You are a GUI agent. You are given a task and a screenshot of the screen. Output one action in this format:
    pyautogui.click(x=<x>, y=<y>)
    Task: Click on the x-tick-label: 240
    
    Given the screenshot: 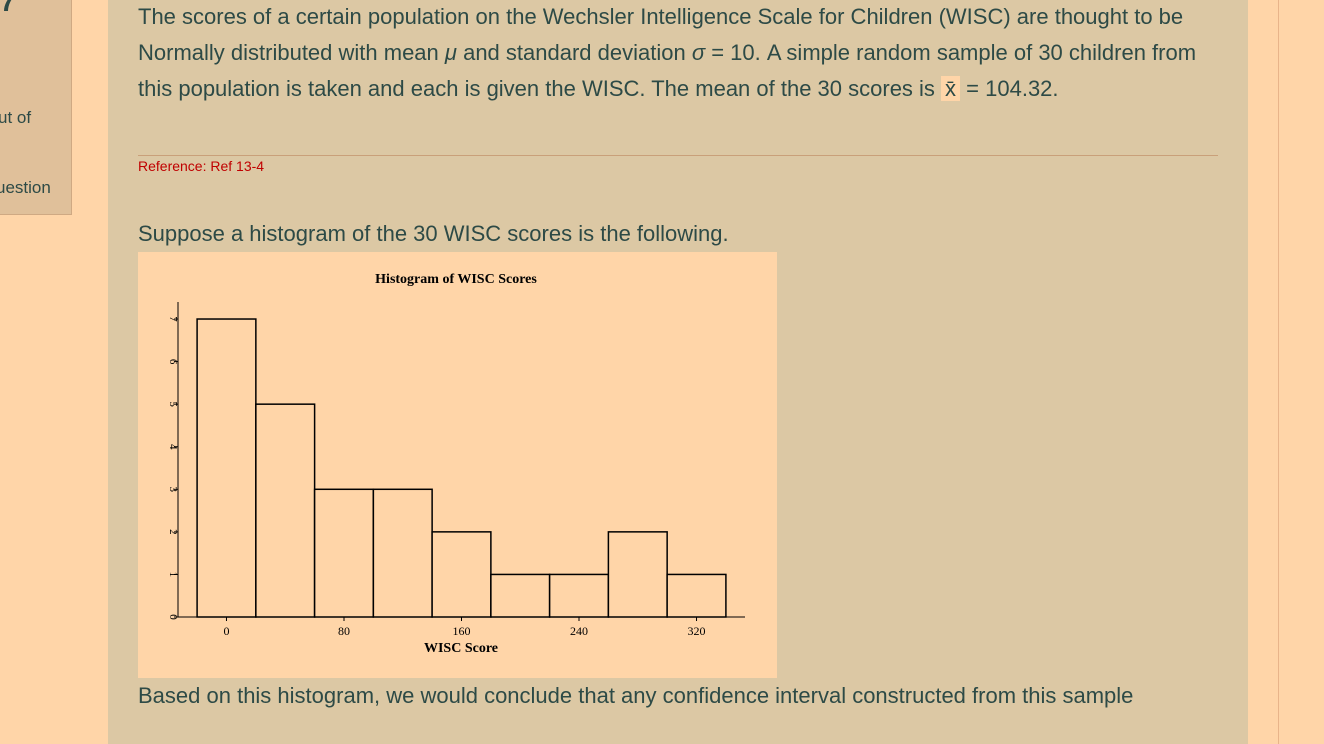 What is the action you would take?
    pyautogui.click(x=579, y=631)
    